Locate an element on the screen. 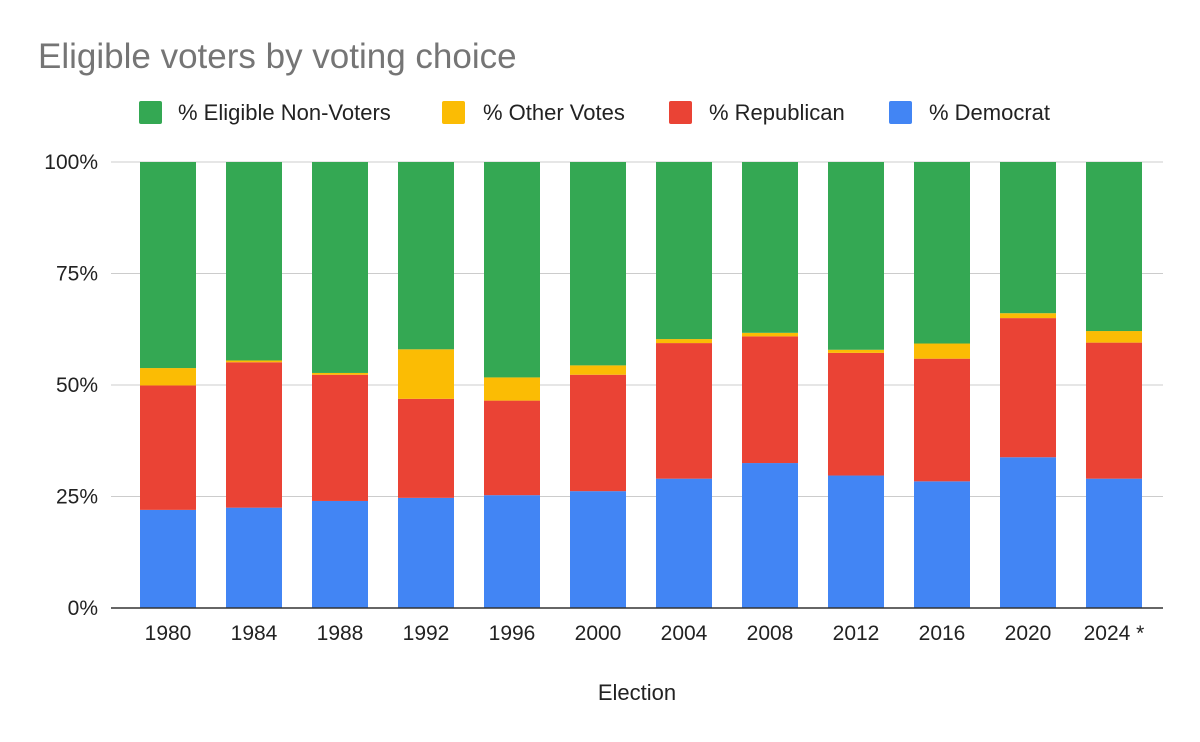 The height and width of the screenshot is (742, 1200). bar-democrat-1984 is located at coordinates (254, 557).